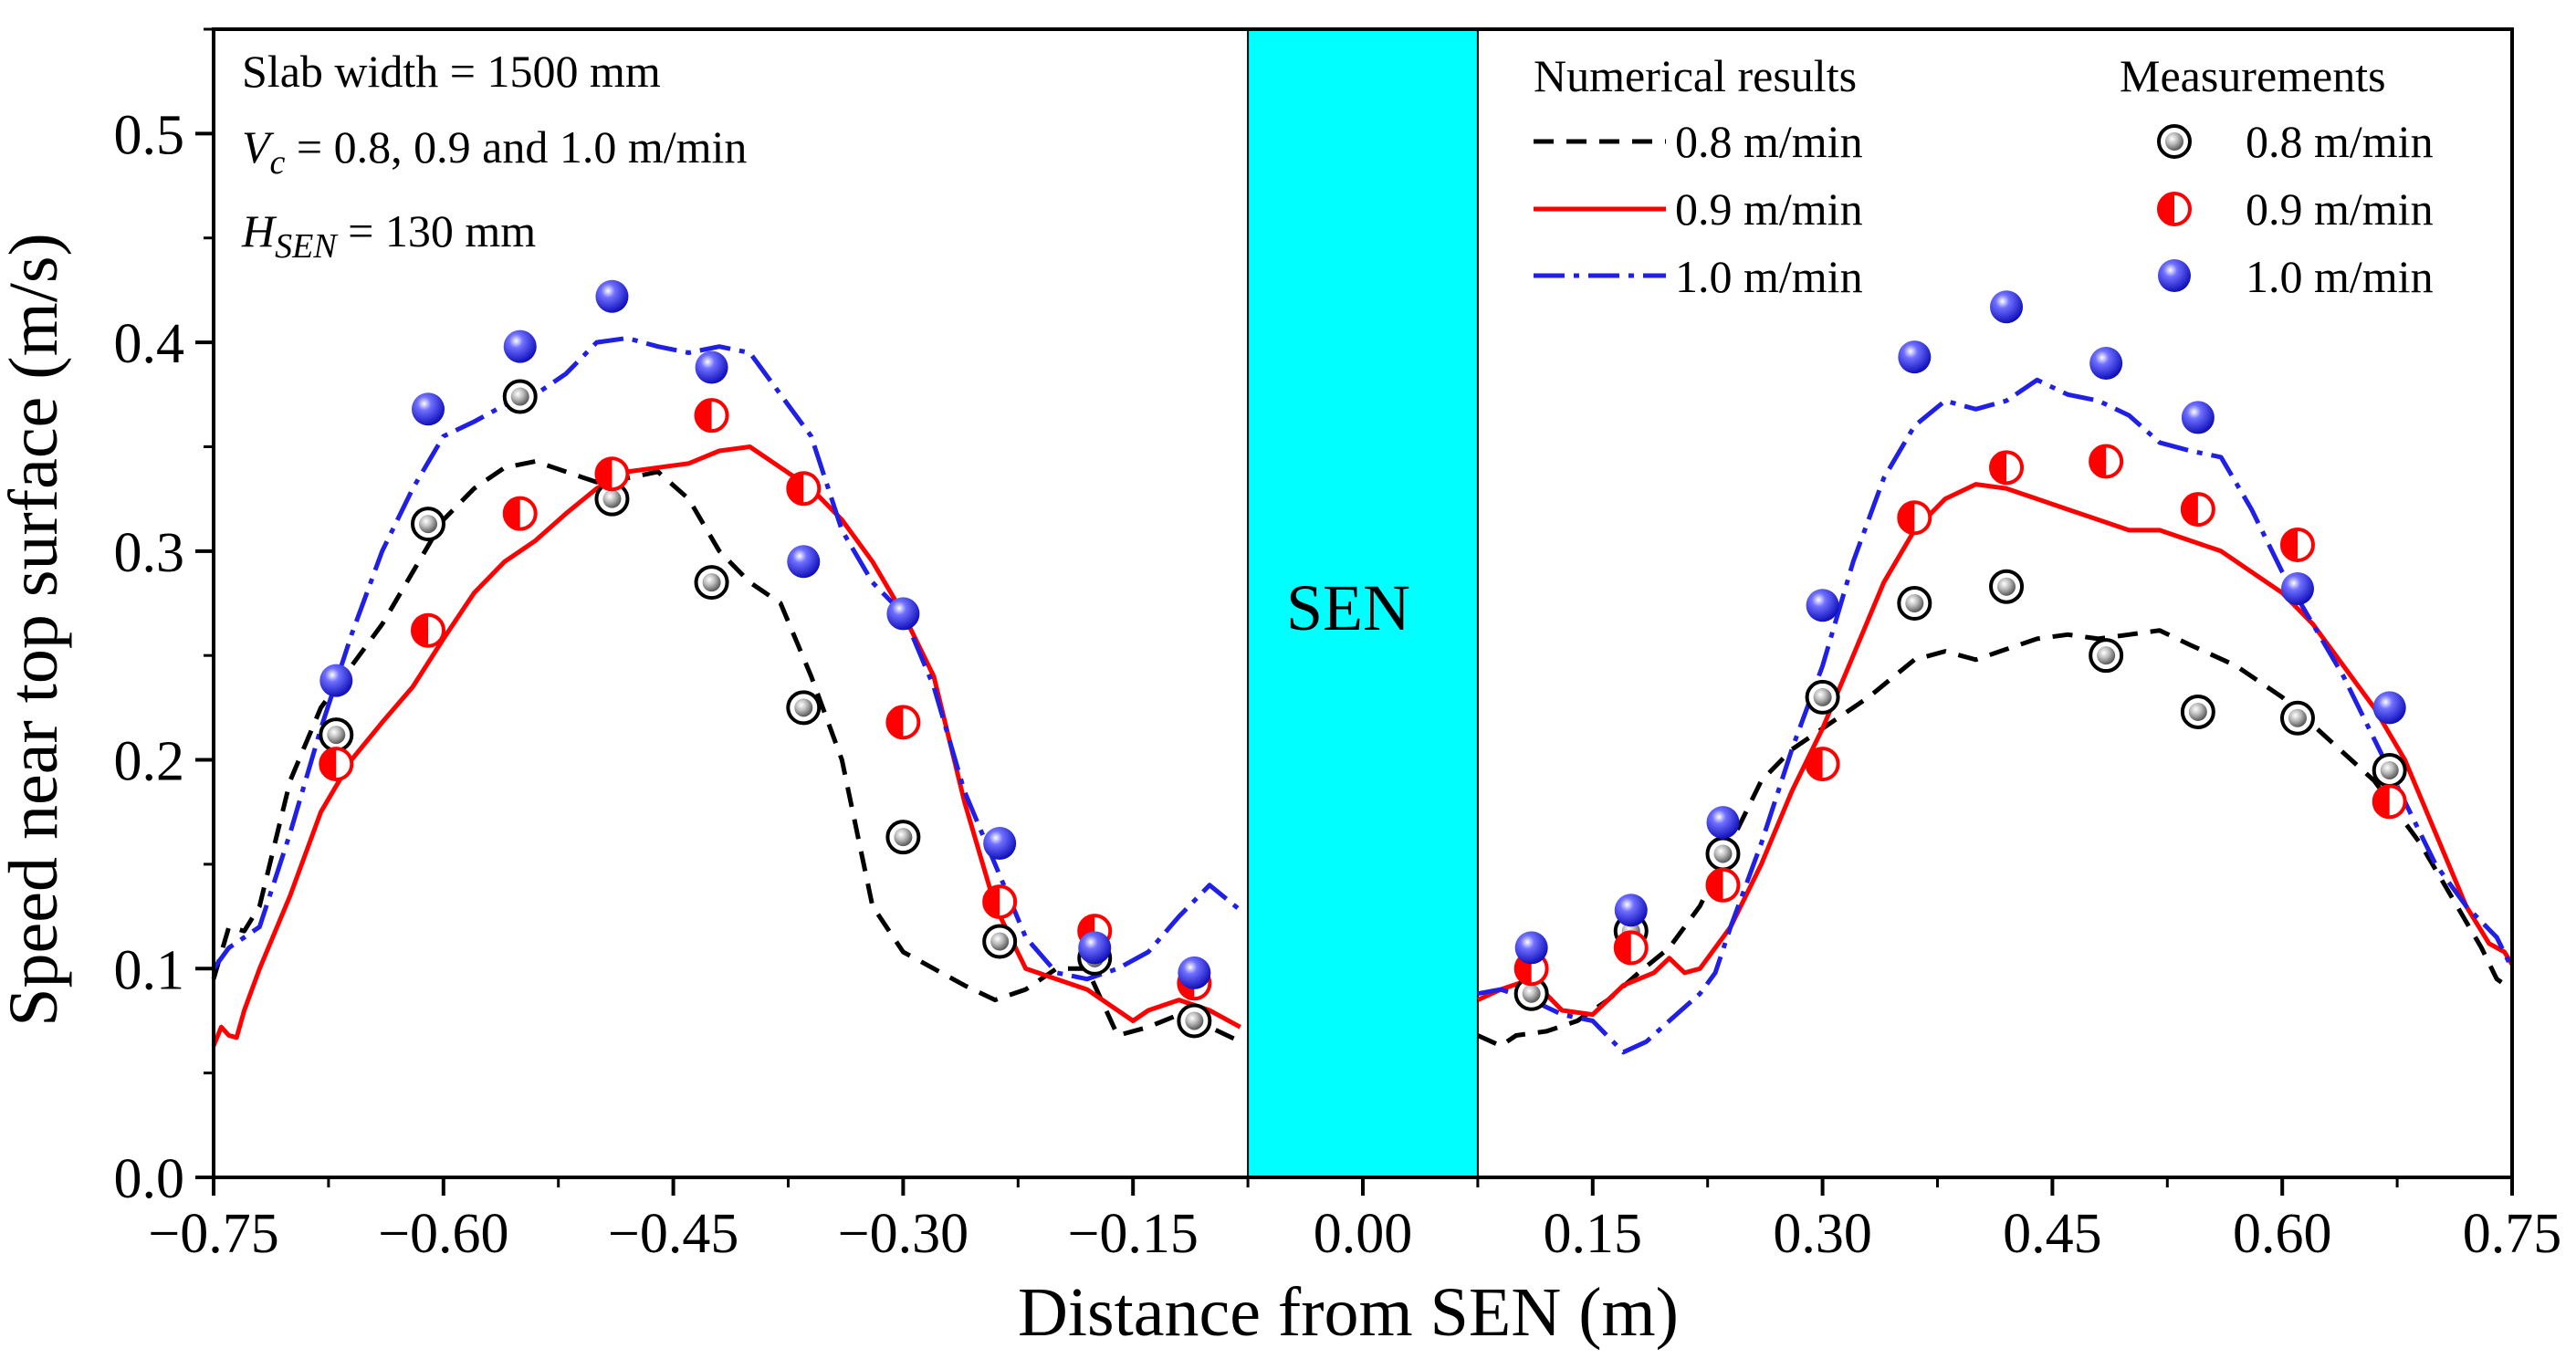  What do you see at coordinates (1822, 605) in the screenshot?
I see `measurement-point-1.0-m-min-13` at bounding box center [1822, 605].